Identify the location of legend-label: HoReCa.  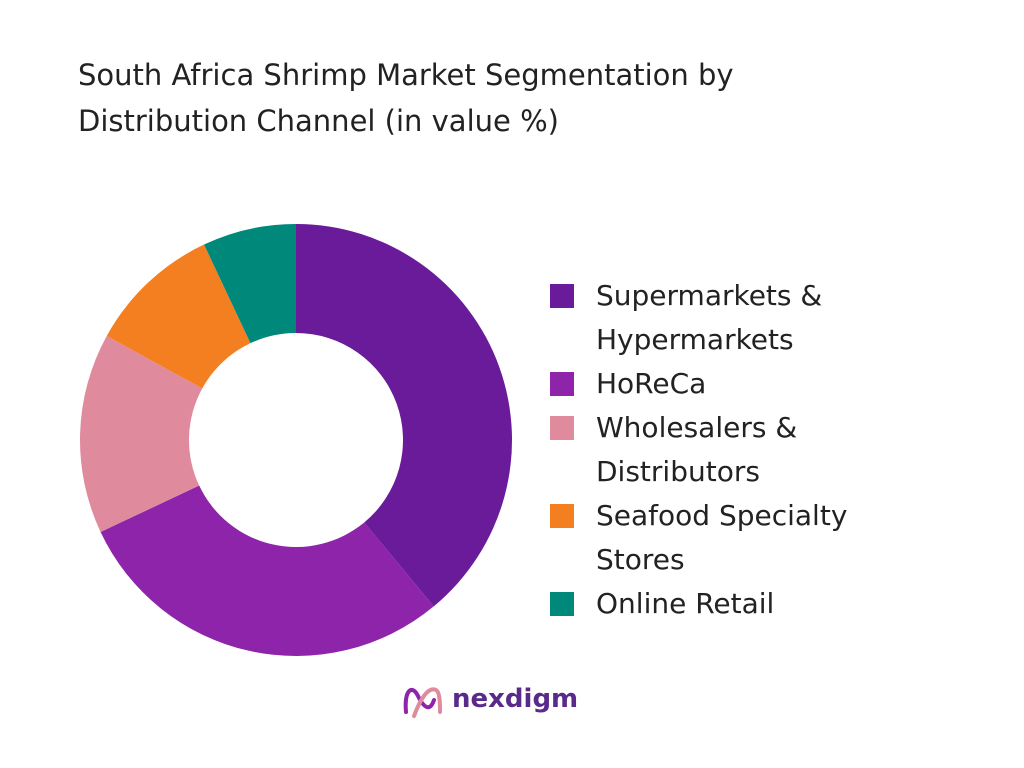
(651, 383).